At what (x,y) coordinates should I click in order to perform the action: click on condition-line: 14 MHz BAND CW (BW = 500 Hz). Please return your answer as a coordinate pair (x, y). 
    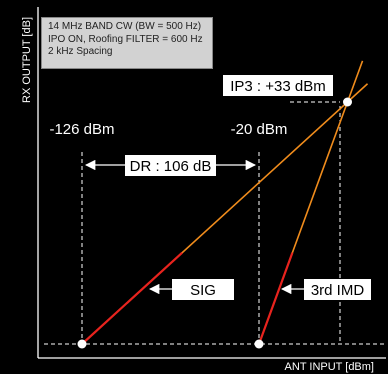
    Looking at the image, I should click on (125, 26).